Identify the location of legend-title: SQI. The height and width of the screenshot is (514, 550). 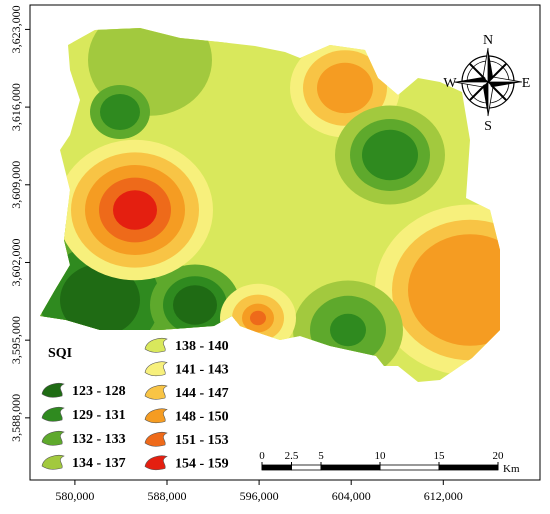
(60, 353).